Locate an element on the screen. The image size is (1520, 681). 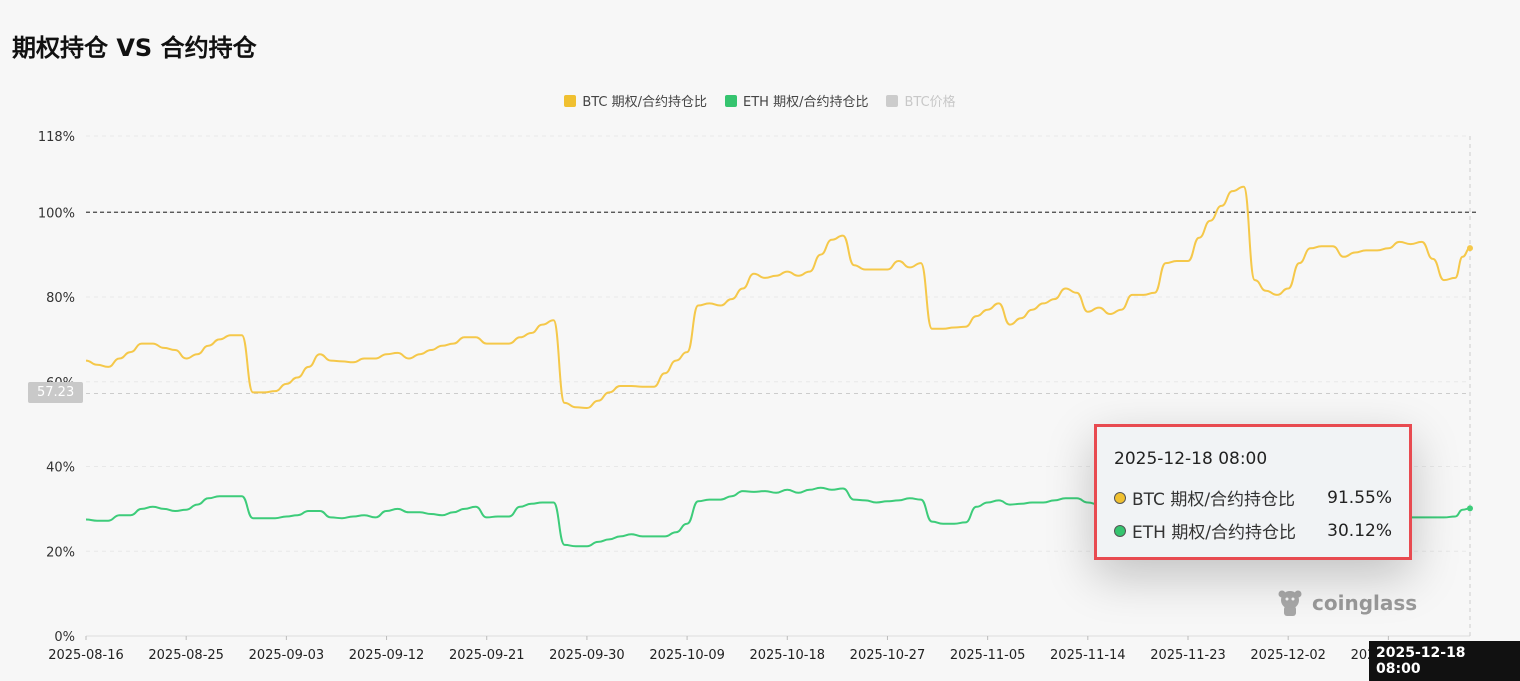
legend-label-eth: ETH 期权/合约持仓比 is located at coordinates (806, 102).